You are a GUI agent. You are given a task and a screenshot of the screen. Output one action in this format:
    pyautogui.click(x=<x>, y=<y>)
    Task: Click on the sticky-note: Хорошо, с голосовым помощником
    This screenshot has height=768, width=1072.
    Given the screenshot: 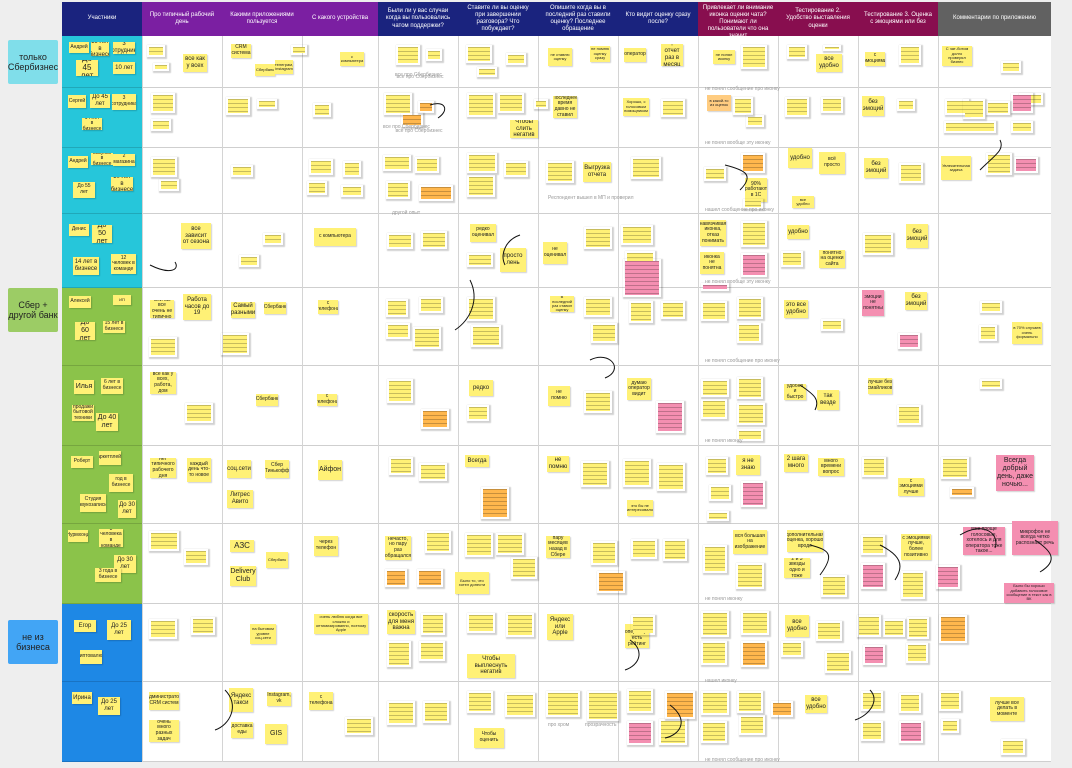 What is the action you would take?
    pyautogui.click(x=636, y=107)
    